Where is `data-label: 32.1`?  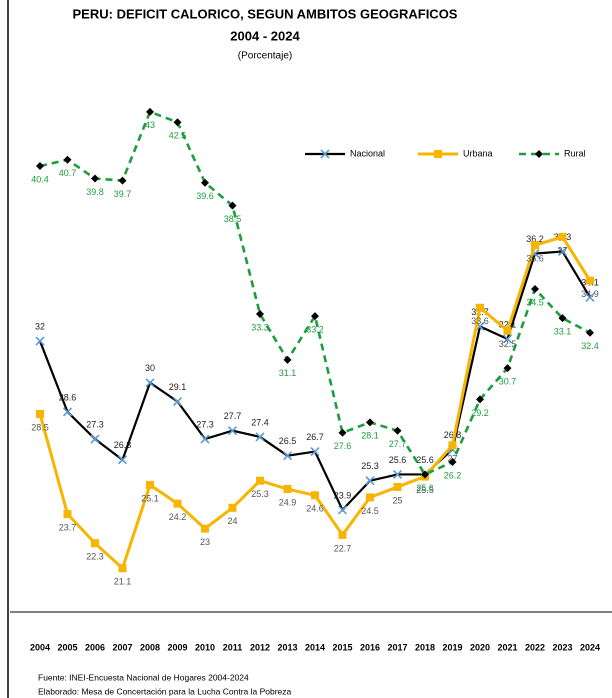
data-label: 32.1 is located at coordinates (508, 324).